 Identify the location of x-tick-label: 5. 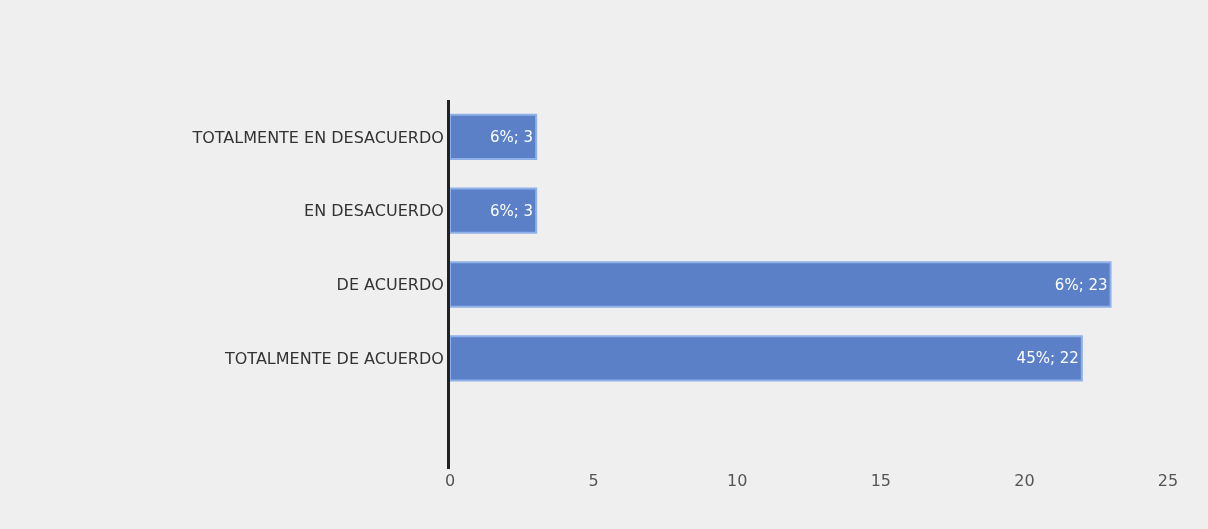
(593, 480).